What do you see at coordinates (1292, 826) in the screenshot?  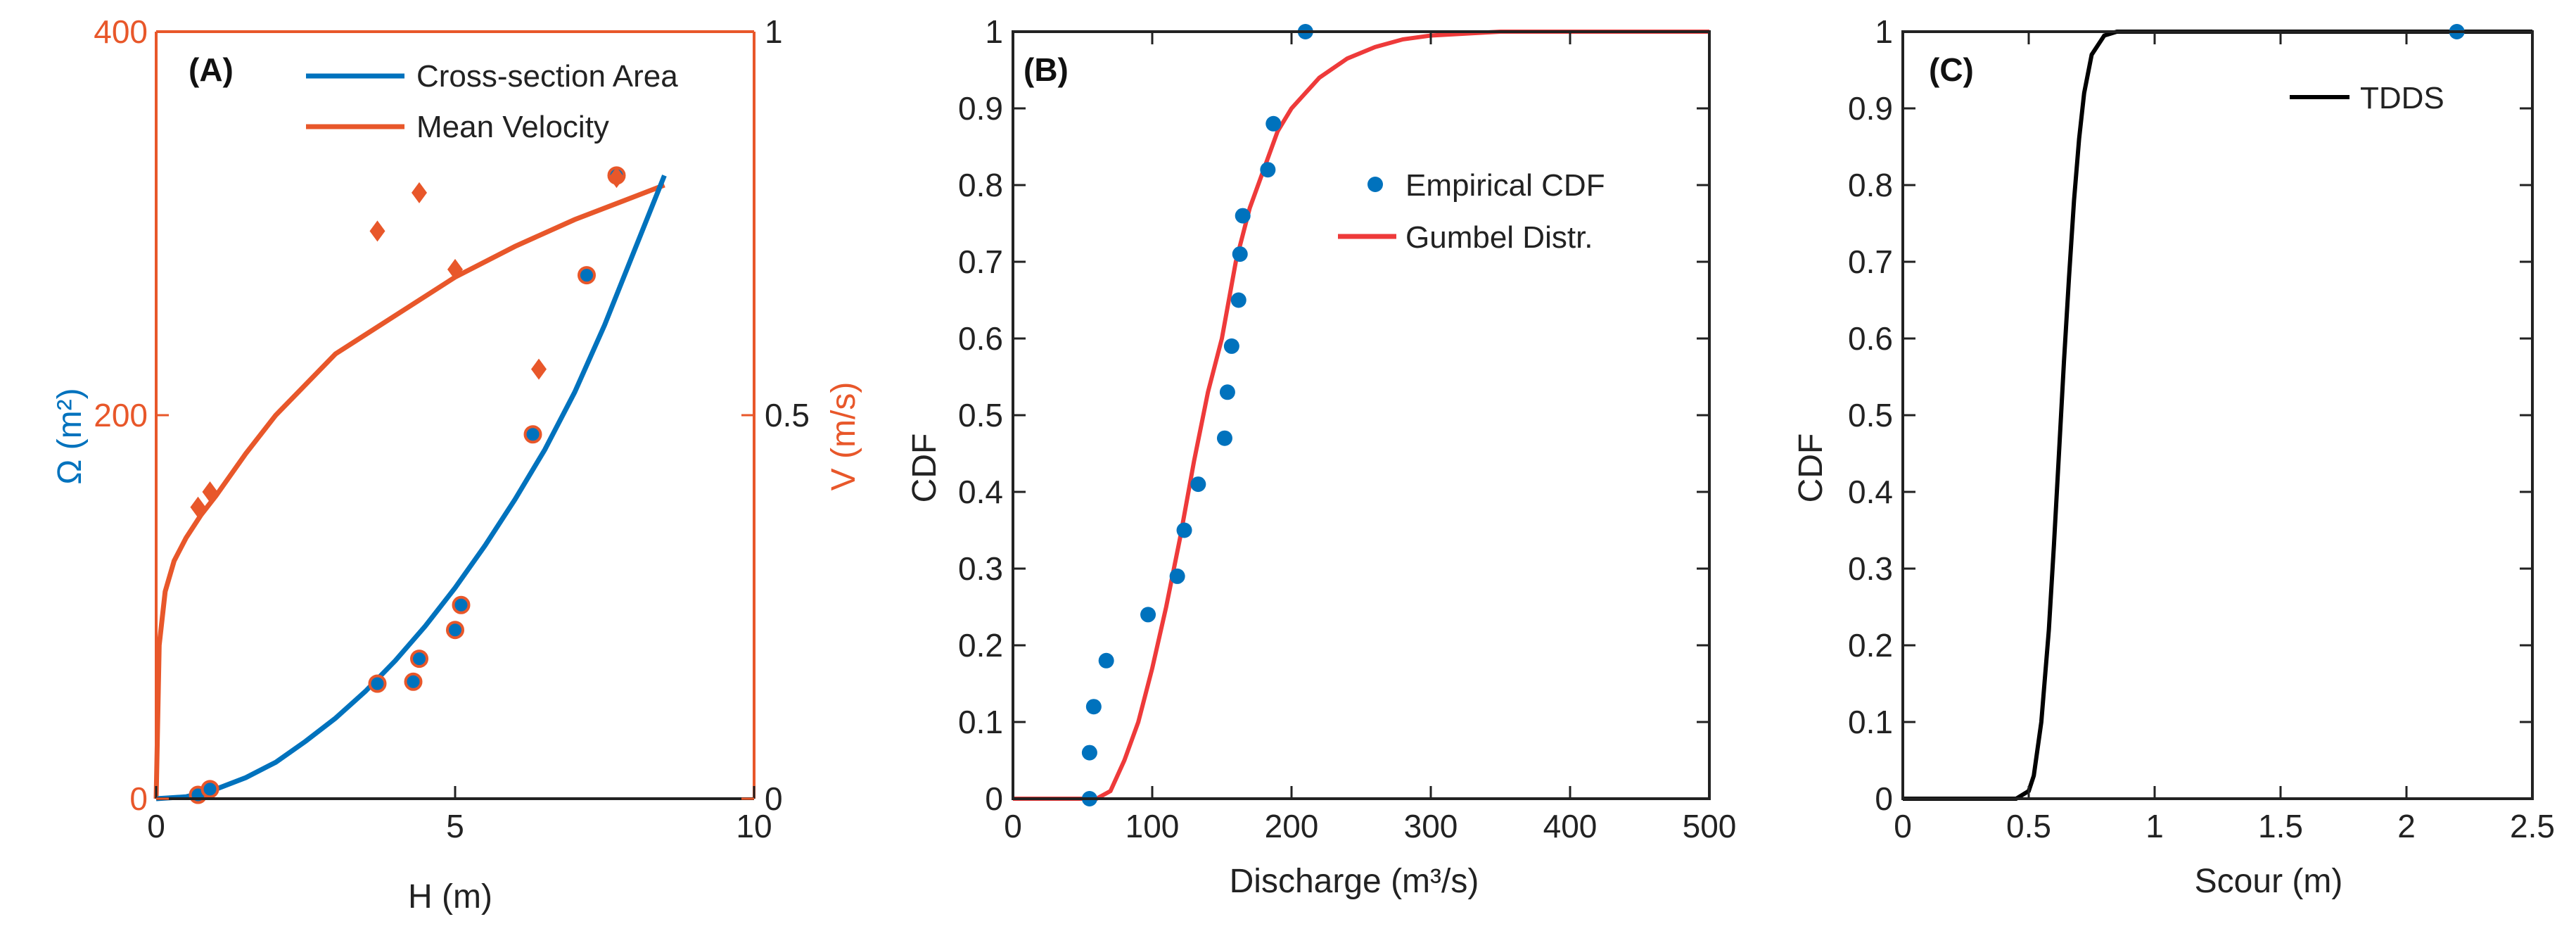 I see `x-tick-label: 200` at bounding box center [1292, 826].